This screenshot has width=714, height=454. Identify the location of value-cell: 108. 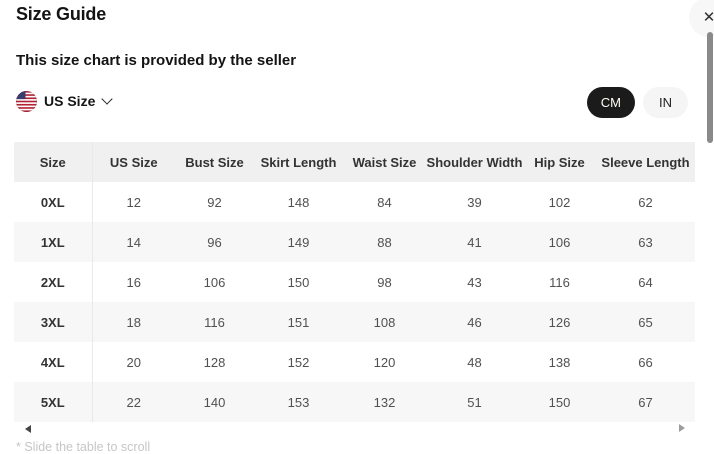
(384, 322).